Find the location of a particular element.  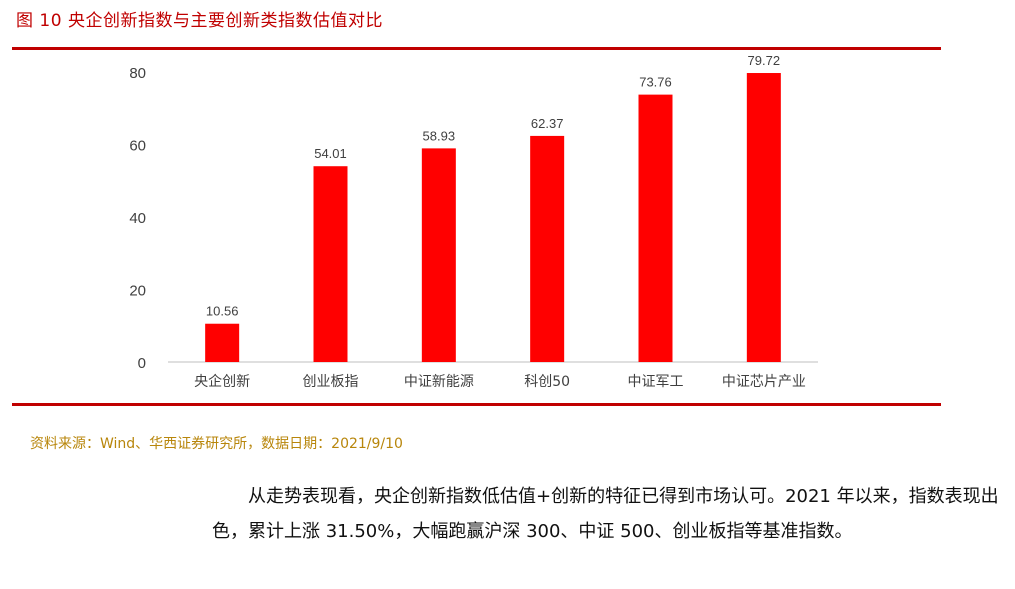

bar-value-label: 62.37 is located at coordinates (547, 123).